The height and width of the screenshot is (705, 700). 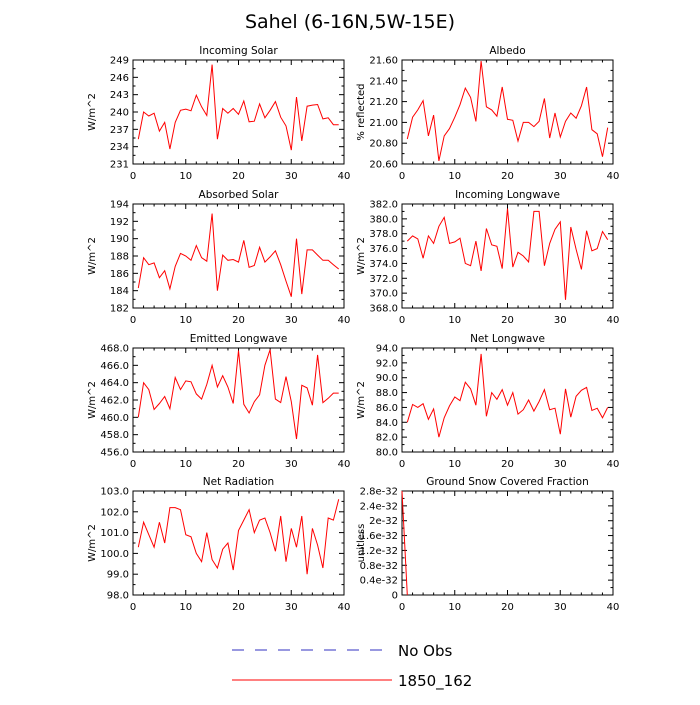 What do you see at coordinates (239, 339) in the screenshot?
I see `panel-title: Emitted Longwave` at bounding box center [239, 339].